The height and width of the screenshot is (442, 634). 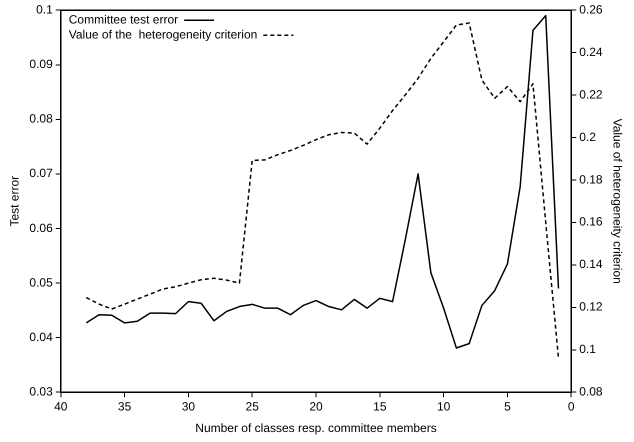 I want to click on y-axis-title: Test error, so click(x=15, y=201).